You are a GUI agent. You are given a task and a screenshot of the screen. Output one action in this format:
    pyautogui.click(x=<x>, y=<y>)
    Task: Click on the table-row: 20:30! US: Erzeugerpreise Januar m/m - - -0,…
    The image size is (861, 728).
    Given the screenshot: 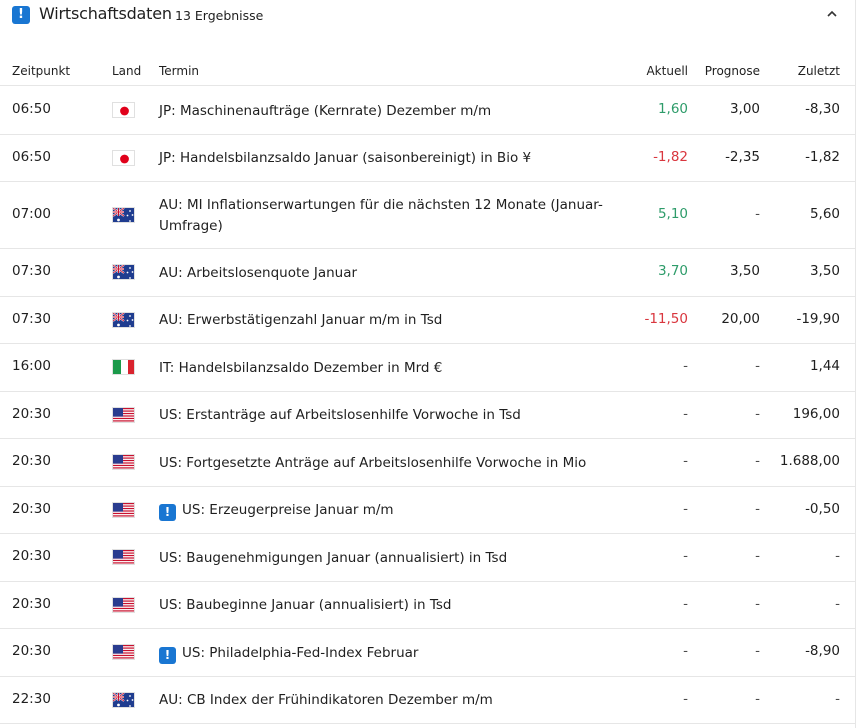 What is the action you would take?
    pyautogui.click(x=428, y=510)
    